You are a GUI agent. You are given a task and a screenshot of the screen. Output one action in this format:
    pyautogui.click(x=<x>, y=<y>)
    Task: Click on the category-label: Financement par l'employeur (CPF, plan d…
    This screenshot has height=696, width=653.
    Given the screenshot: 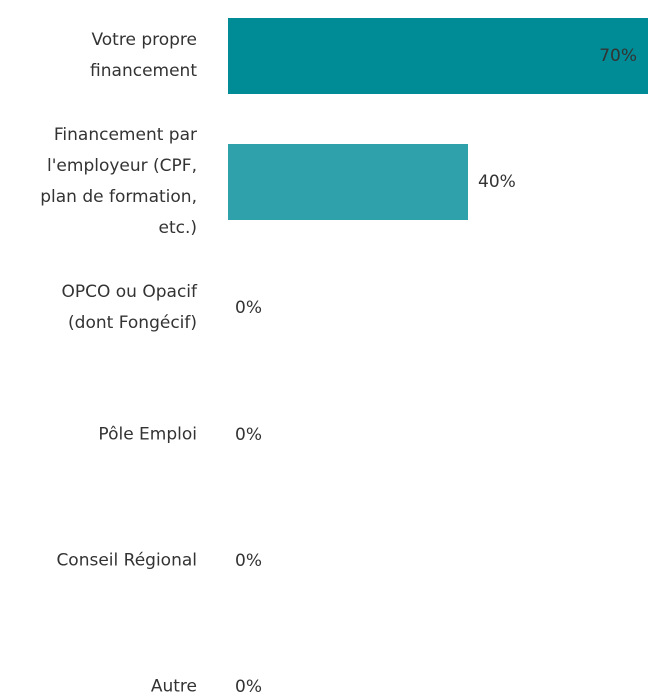 What is the action you would take?
    pyautogui.click(x=118, y=182)
    